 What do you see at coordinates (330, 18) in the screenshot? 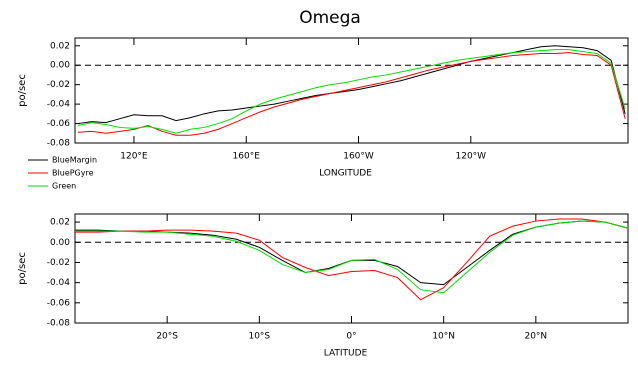
I see `chart-title: Omega` at bounding box center [330, 18].